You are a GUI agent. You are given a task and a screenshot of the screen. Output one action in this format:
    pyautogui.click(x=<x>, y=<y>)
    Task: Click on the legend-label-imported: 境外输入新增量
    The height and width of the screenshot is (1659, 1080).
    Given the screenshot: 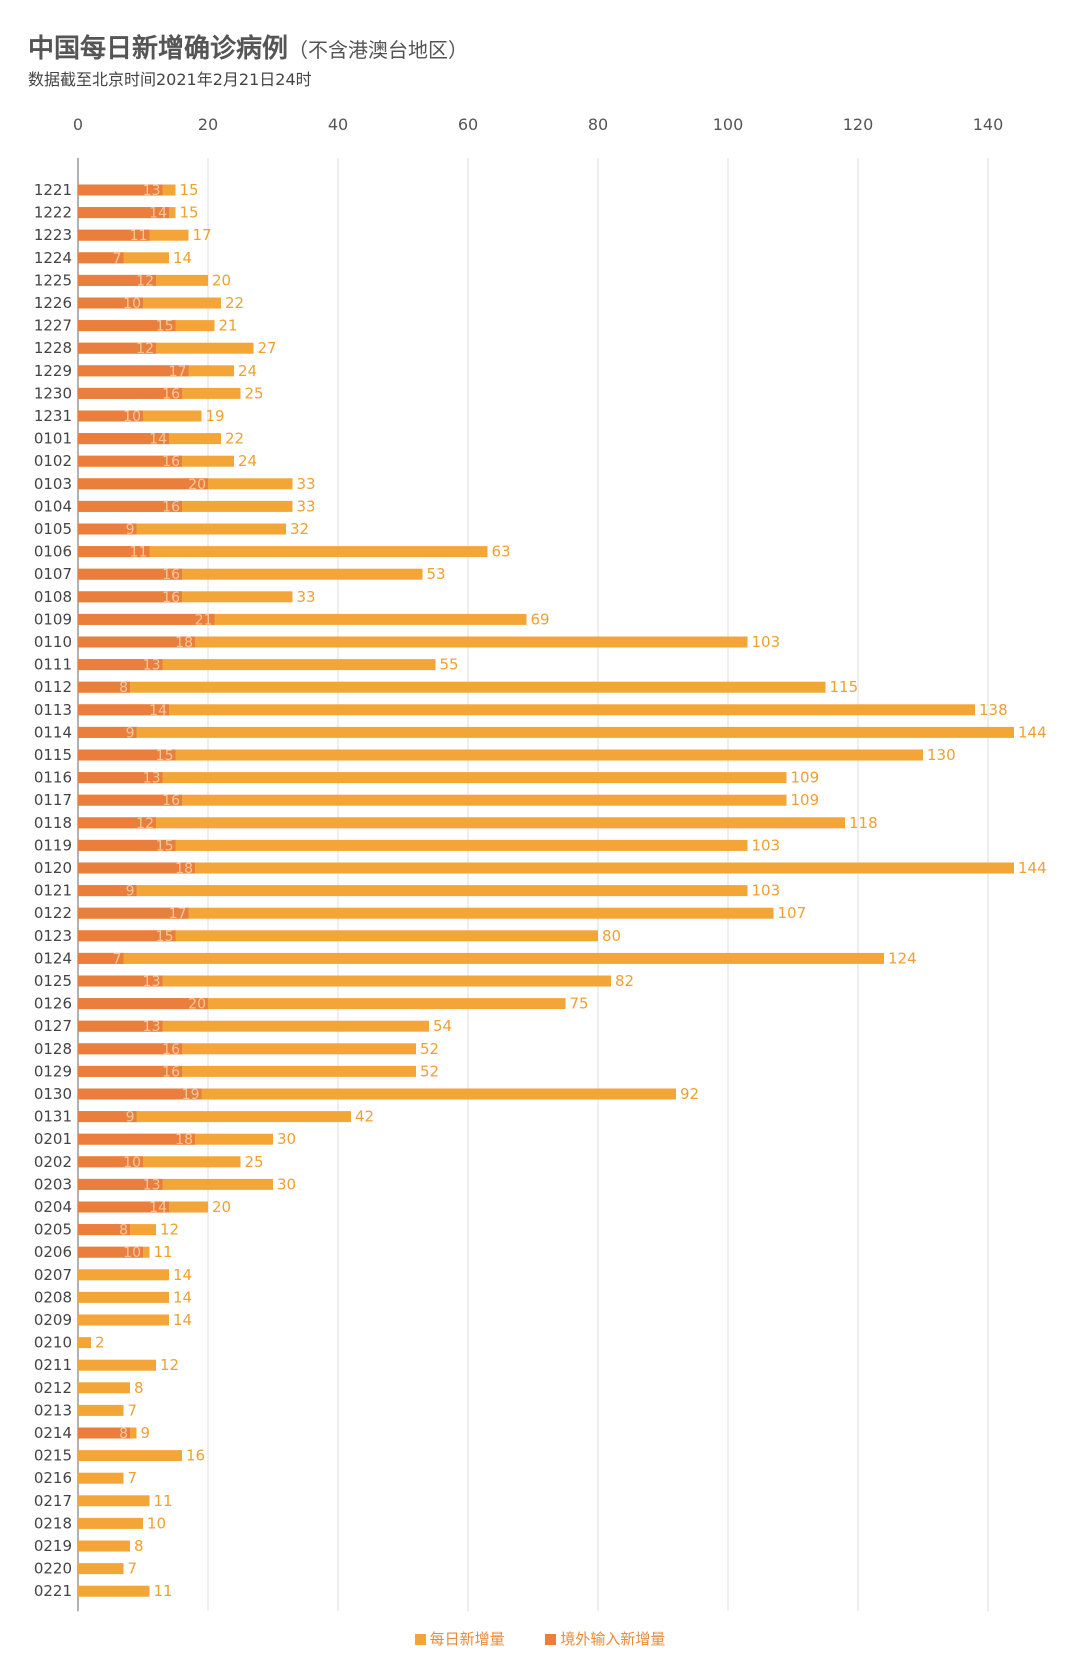 What is the action you would take?
    pyautogui.click(x=613, y=1639)
    